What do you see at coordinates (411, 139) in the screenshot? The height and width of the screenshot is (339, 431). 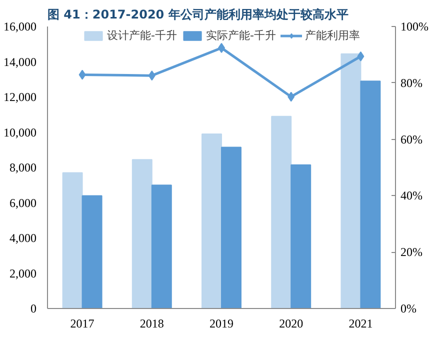 I see `y2-tick-label: 60%` at bounding box center [411, 139].